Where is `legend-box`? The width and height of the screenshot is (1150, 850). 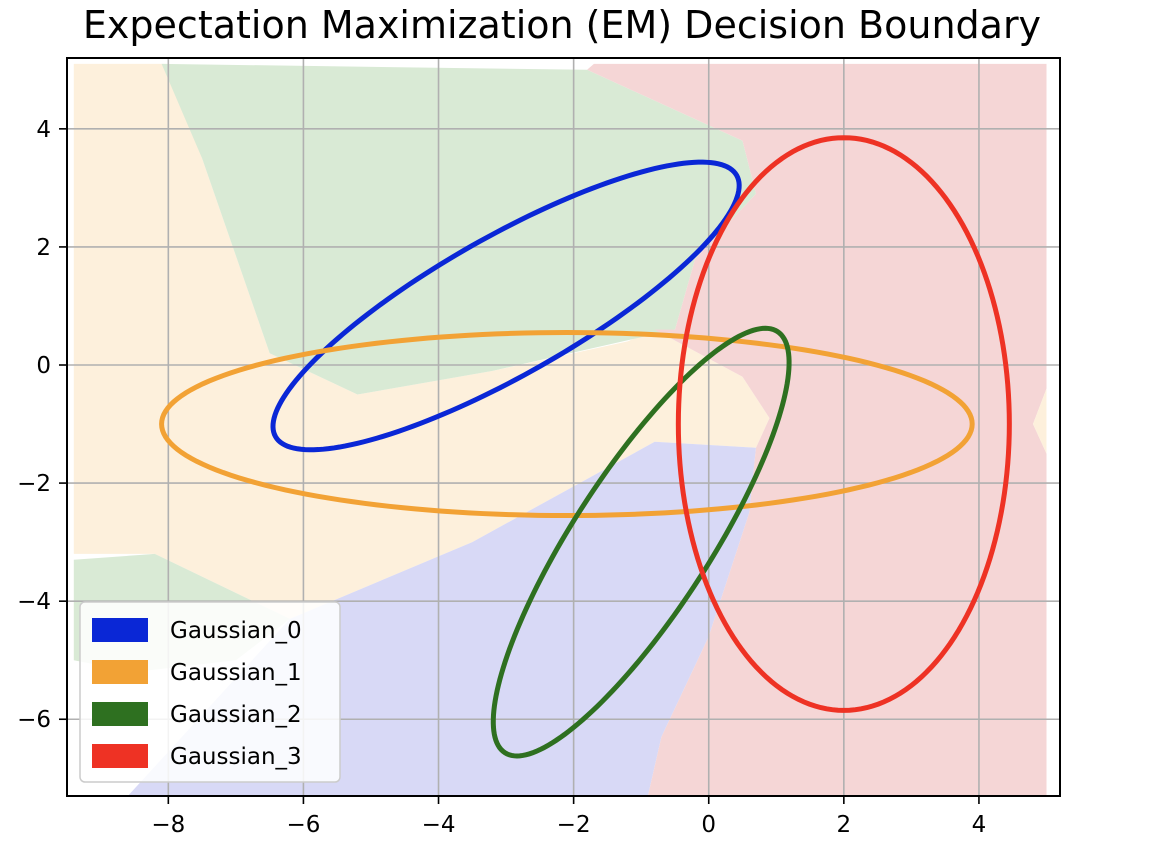 legend-box is located at coordinates (210, 692).